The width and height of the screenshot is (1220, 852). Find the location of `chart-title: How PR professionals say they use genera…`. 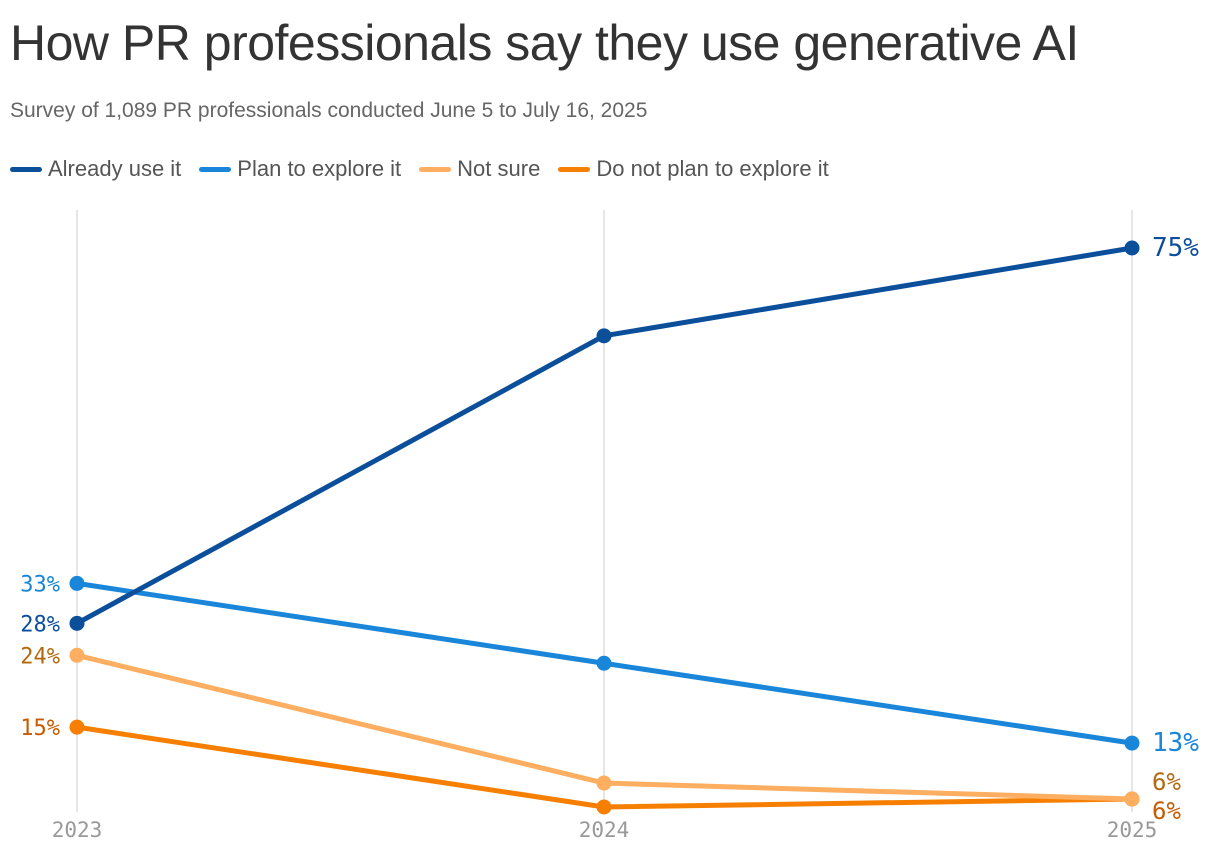

chart-title: How PR professionals say they use genera… is located at coordinates (544, 43).